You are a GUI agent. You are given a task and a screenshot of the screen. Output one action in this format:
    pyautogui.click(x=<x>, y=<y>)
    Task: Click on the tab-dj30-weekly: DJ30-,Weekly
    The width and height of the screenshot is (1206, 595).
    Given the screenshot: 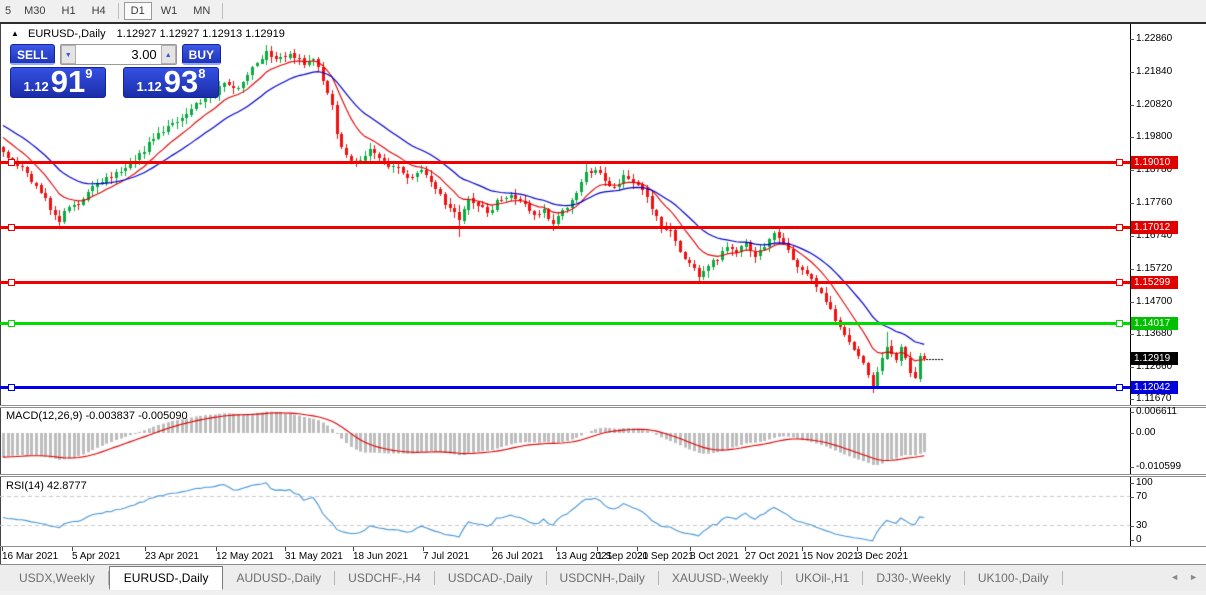 What is the action you would take?
    pyautogui.click(x=913, y=578)
    